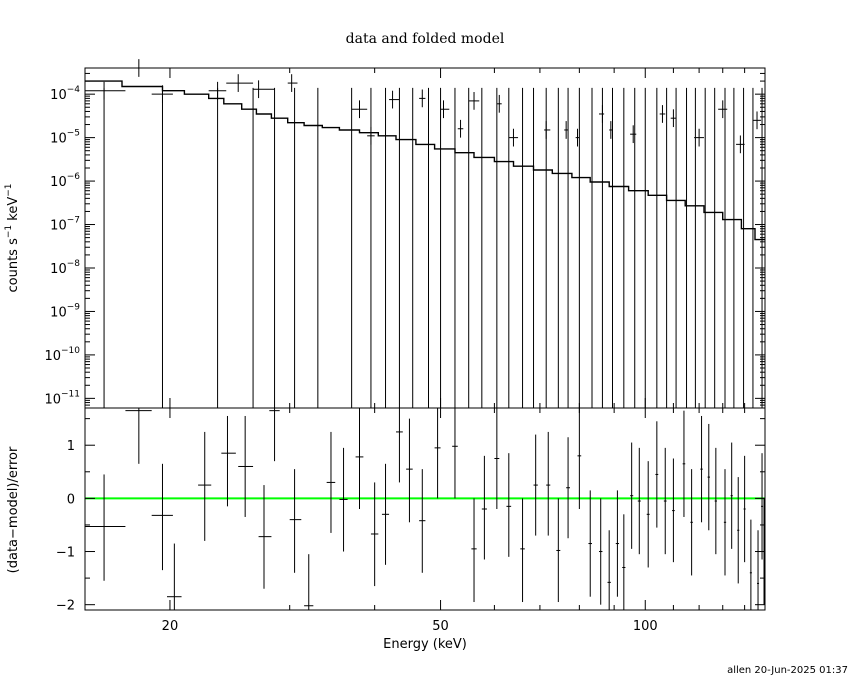 The width and height of the screenshot is (850, 680). I want to click on x-tick-label: 100, so click(645, 626).